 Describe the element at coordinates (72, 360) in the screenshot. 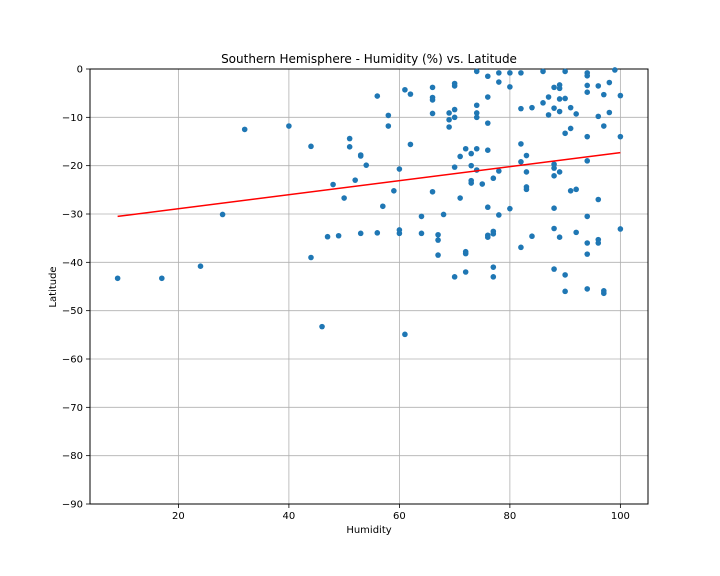

I see `y-tick-label: −60` at that location.